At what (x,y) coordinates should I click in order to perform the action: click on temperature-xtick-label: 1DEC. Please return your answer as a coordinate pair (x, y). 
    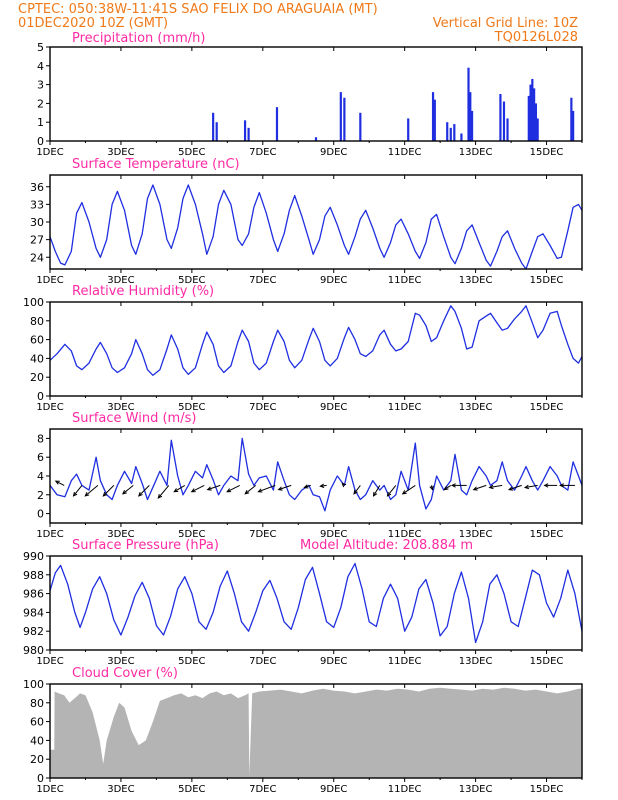
    Looking at the image, I should click on (49, 280).